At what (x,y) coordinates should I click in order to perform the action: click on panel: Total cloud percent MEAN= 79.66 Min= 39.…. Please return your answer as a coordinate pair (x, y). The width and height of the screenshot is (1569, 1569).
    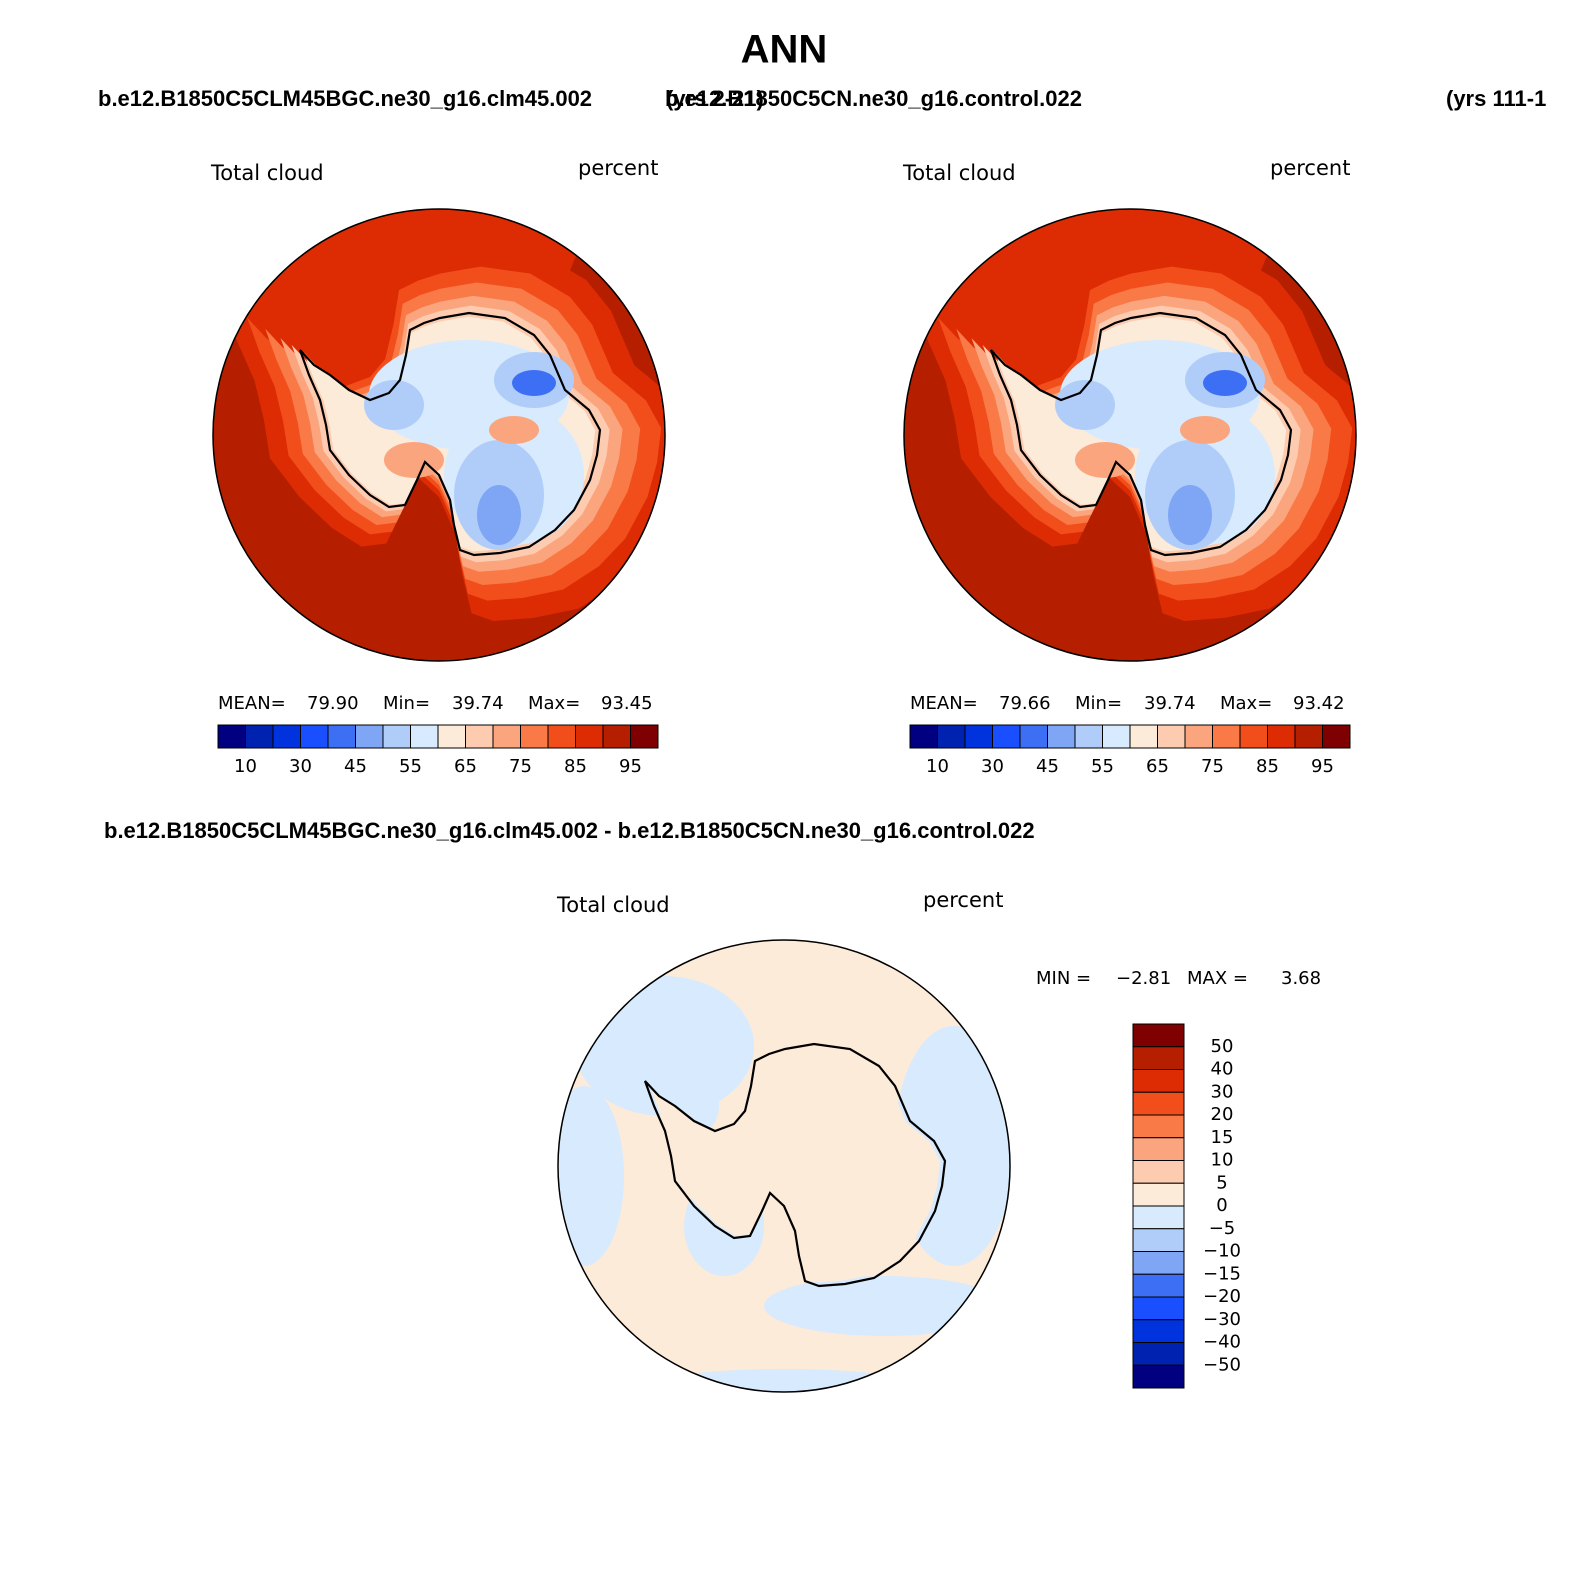
    Looking at the image, I should click on (1129, 435).